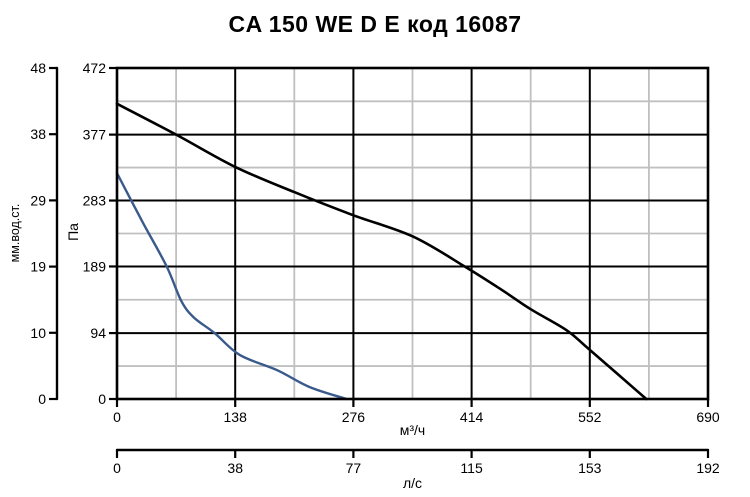  What do you see at coordinates (102, 399) in the screenshot?
I see `pa-tick-label: 0` at bounding box center [102, 399].